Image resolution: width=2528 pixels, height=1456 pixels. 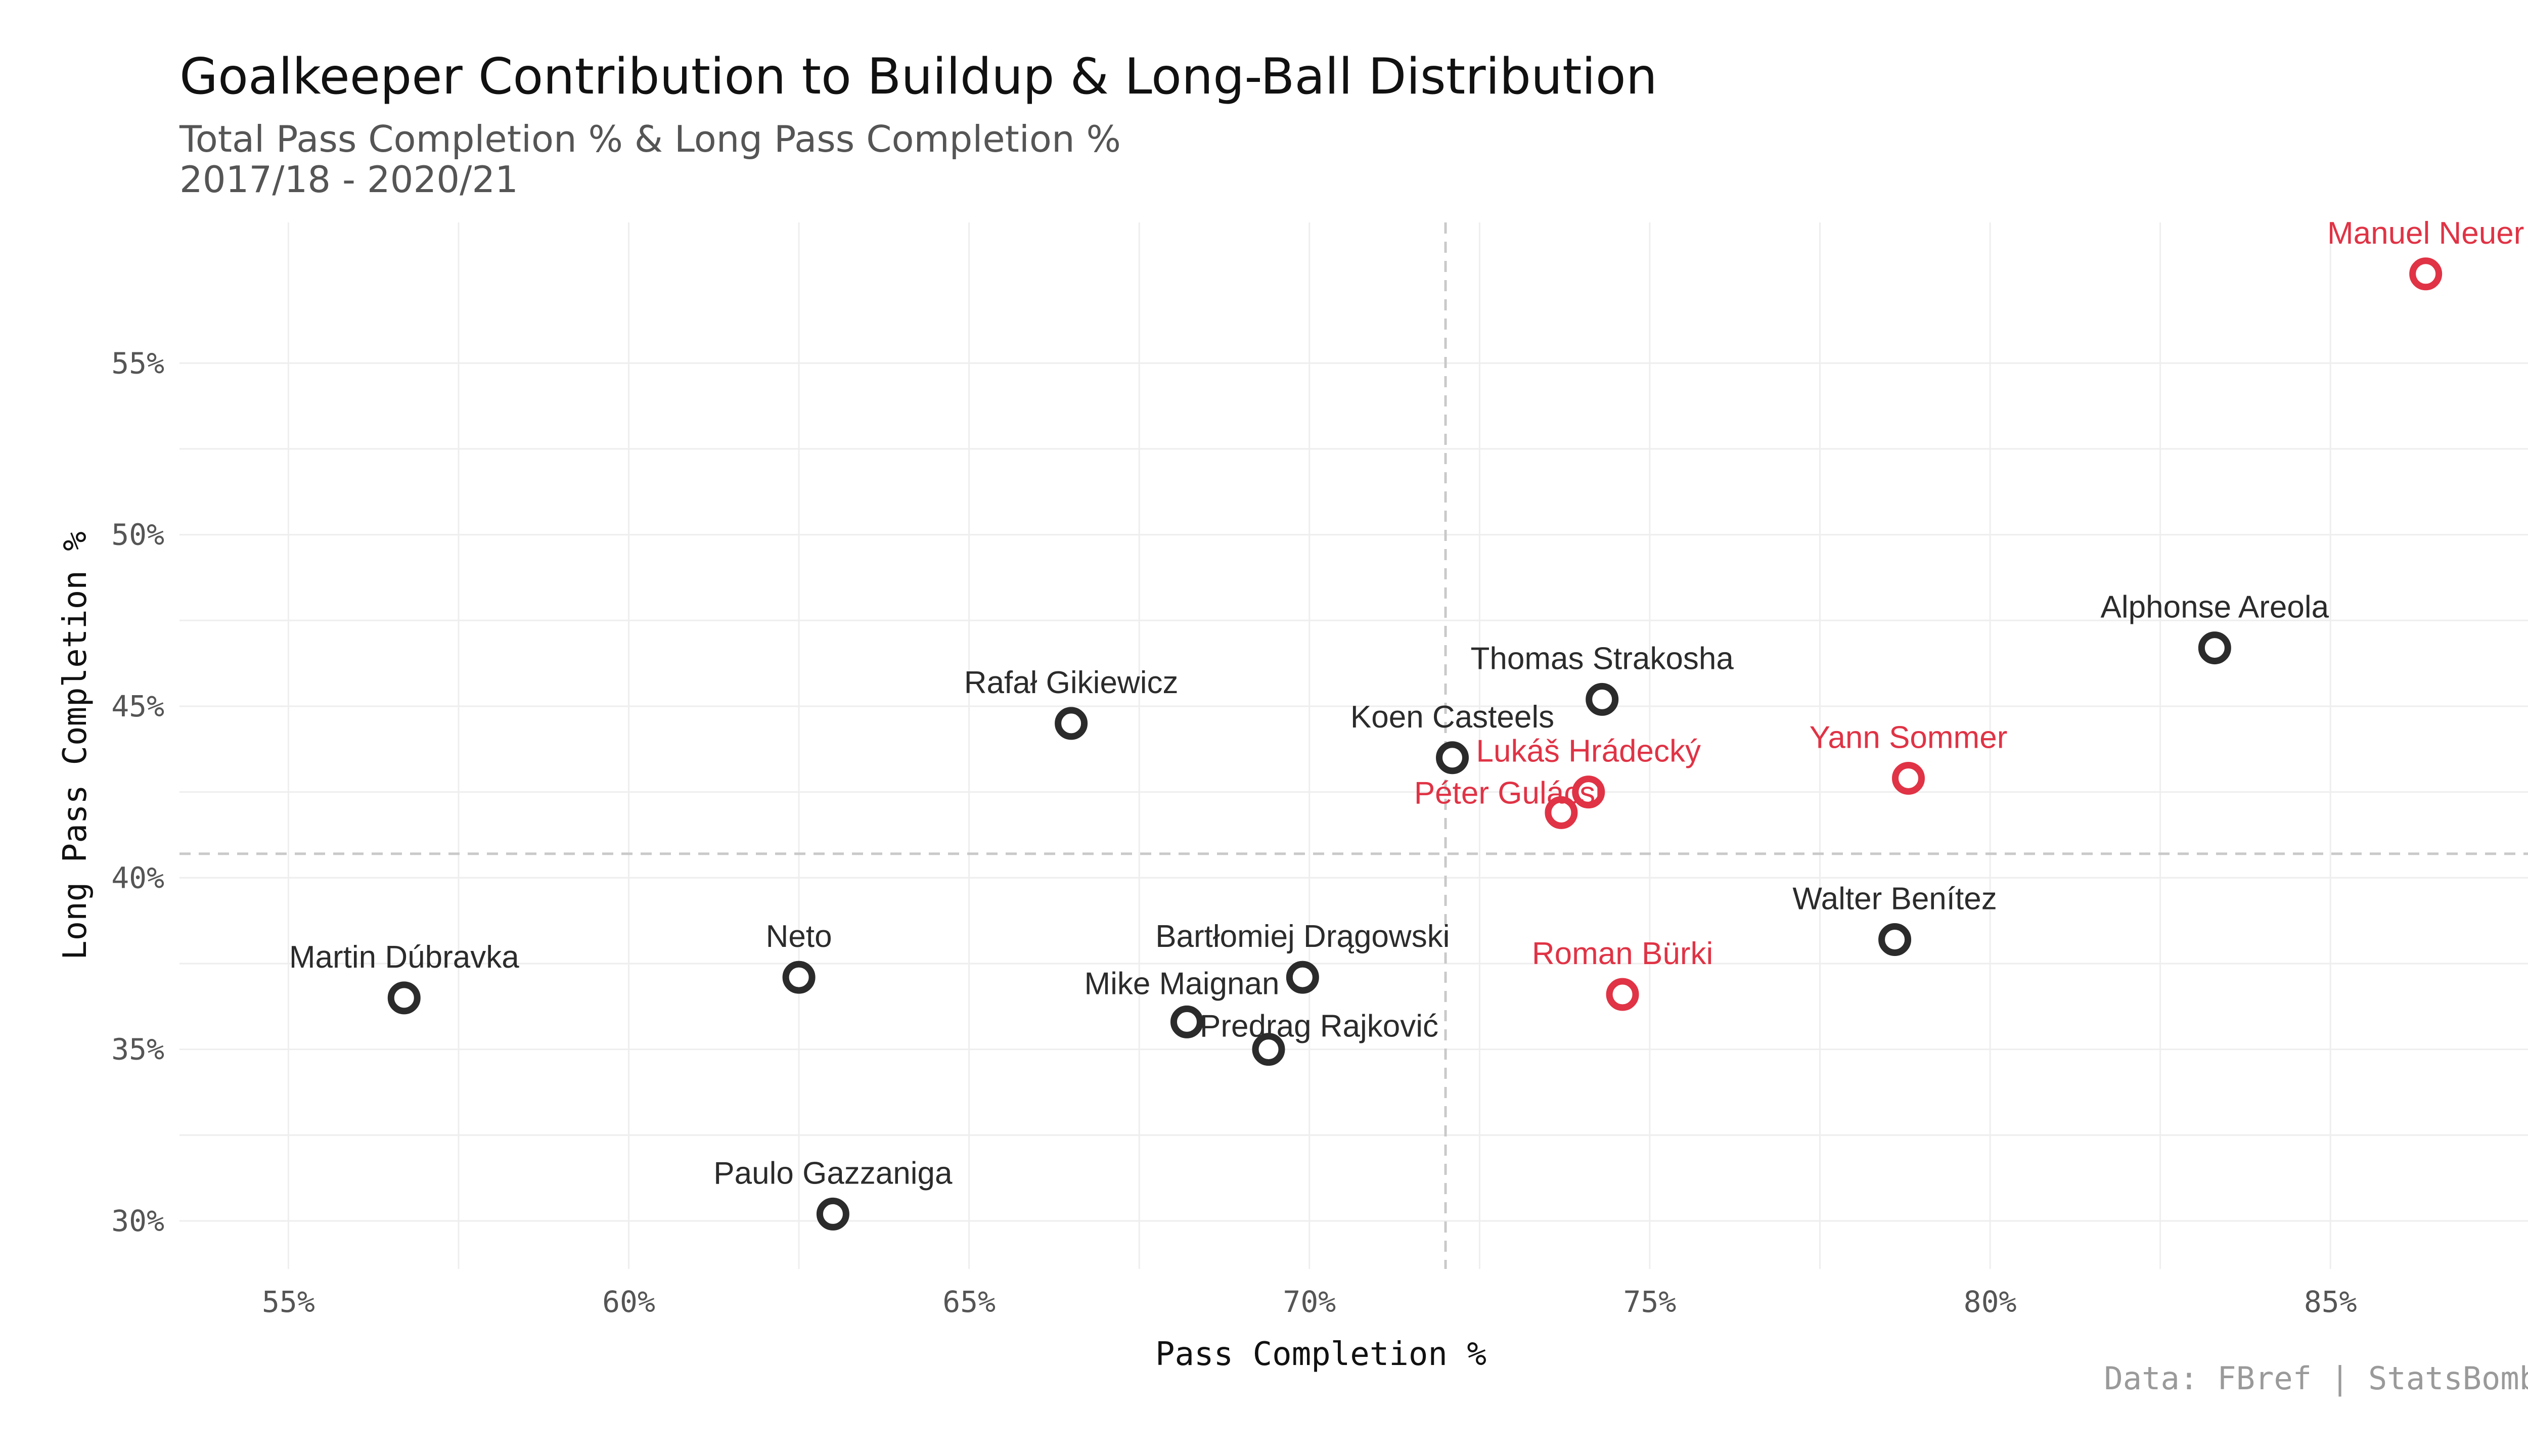 What do you see at coordinates (1991, 1302) in the screenshot?
I see `x-tick-label: 80%` at bounding box center [1991, 1302].